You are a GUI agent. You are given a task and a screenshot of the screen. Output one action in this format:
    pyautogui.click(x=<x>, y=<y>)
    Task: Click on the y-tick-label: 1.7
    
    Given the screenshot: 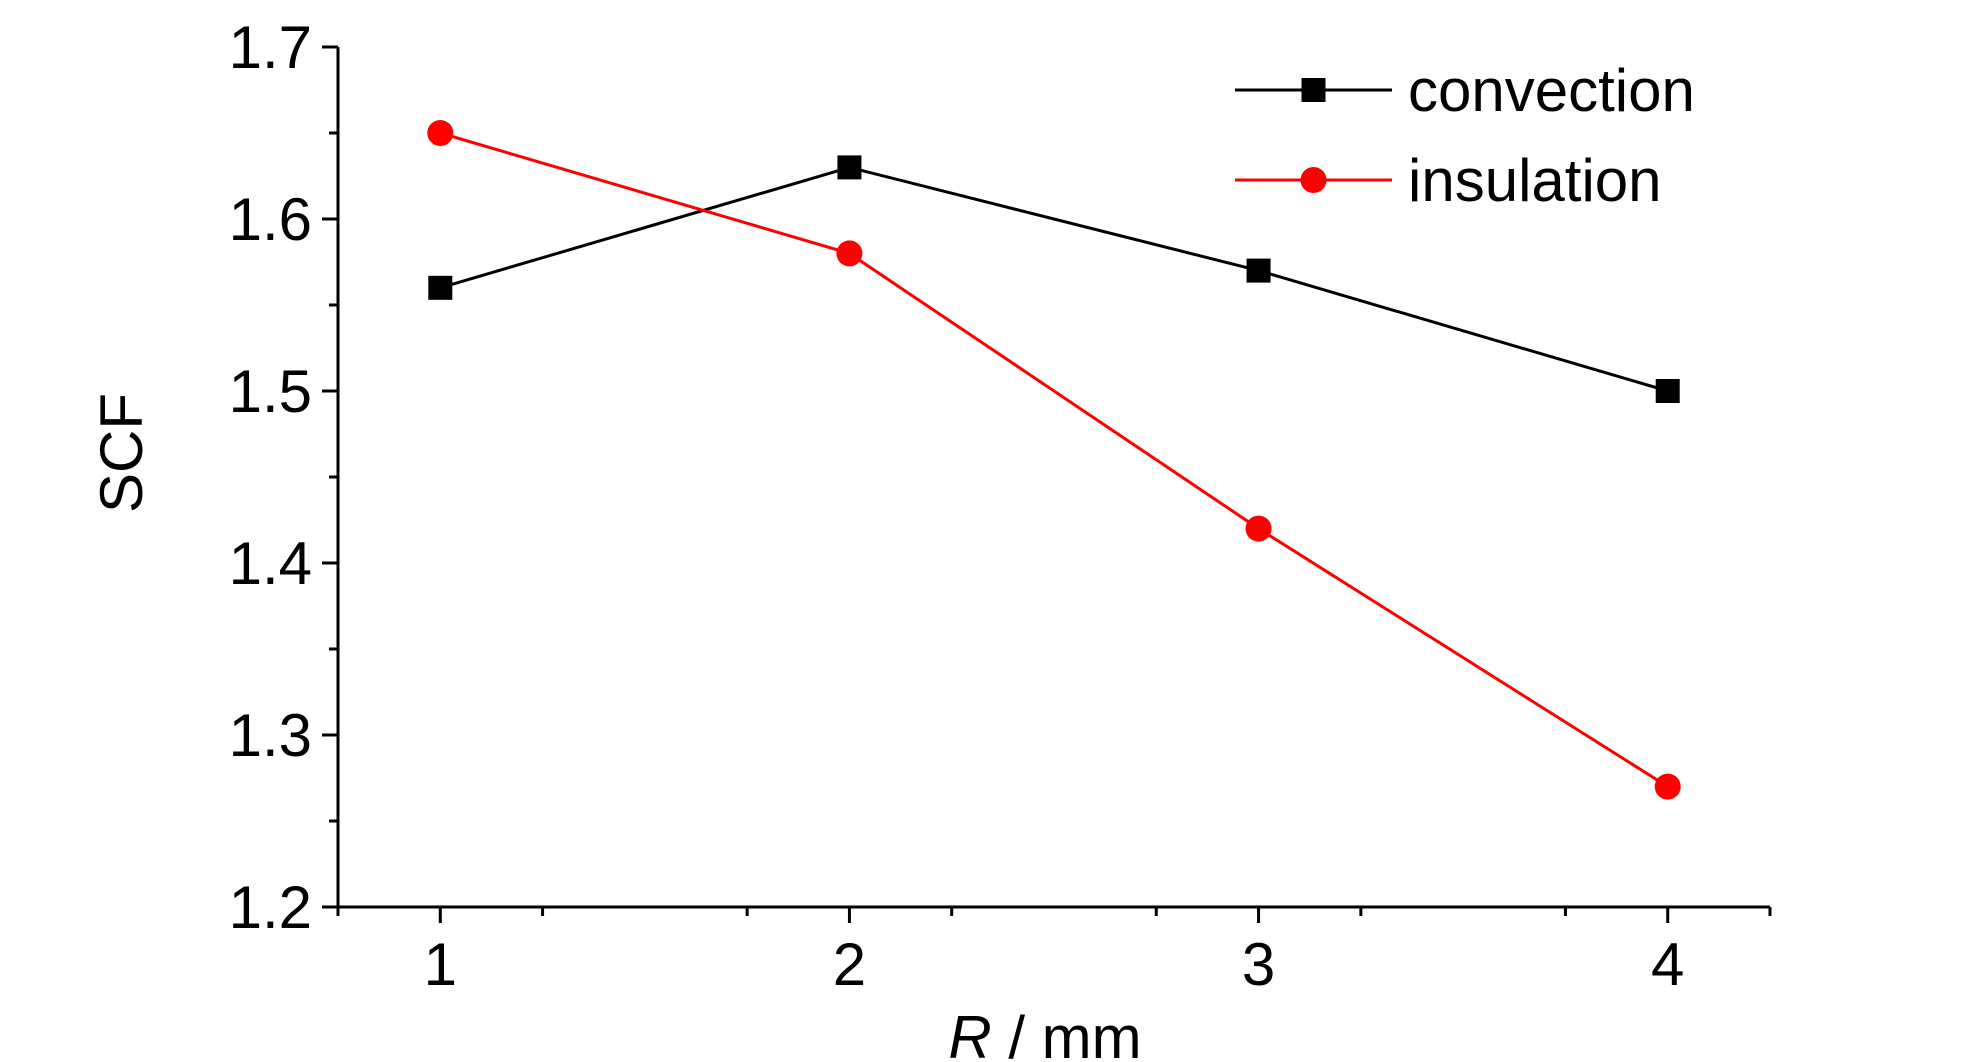 What is the action you would take?
    pyautogui.click(x=270, y=47)
    